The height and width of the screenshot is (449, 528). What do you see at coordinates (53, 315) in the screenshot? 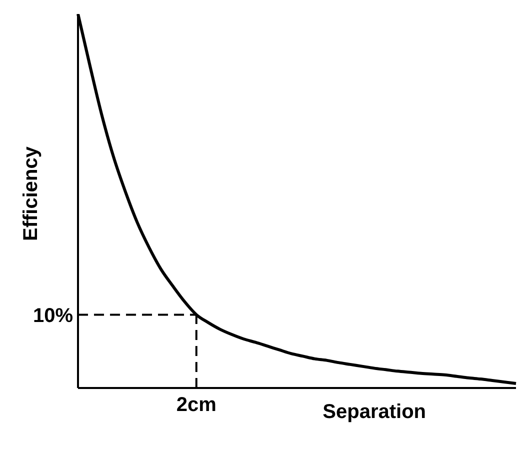
I see `text: 10%` at bounding box center [53, 315].